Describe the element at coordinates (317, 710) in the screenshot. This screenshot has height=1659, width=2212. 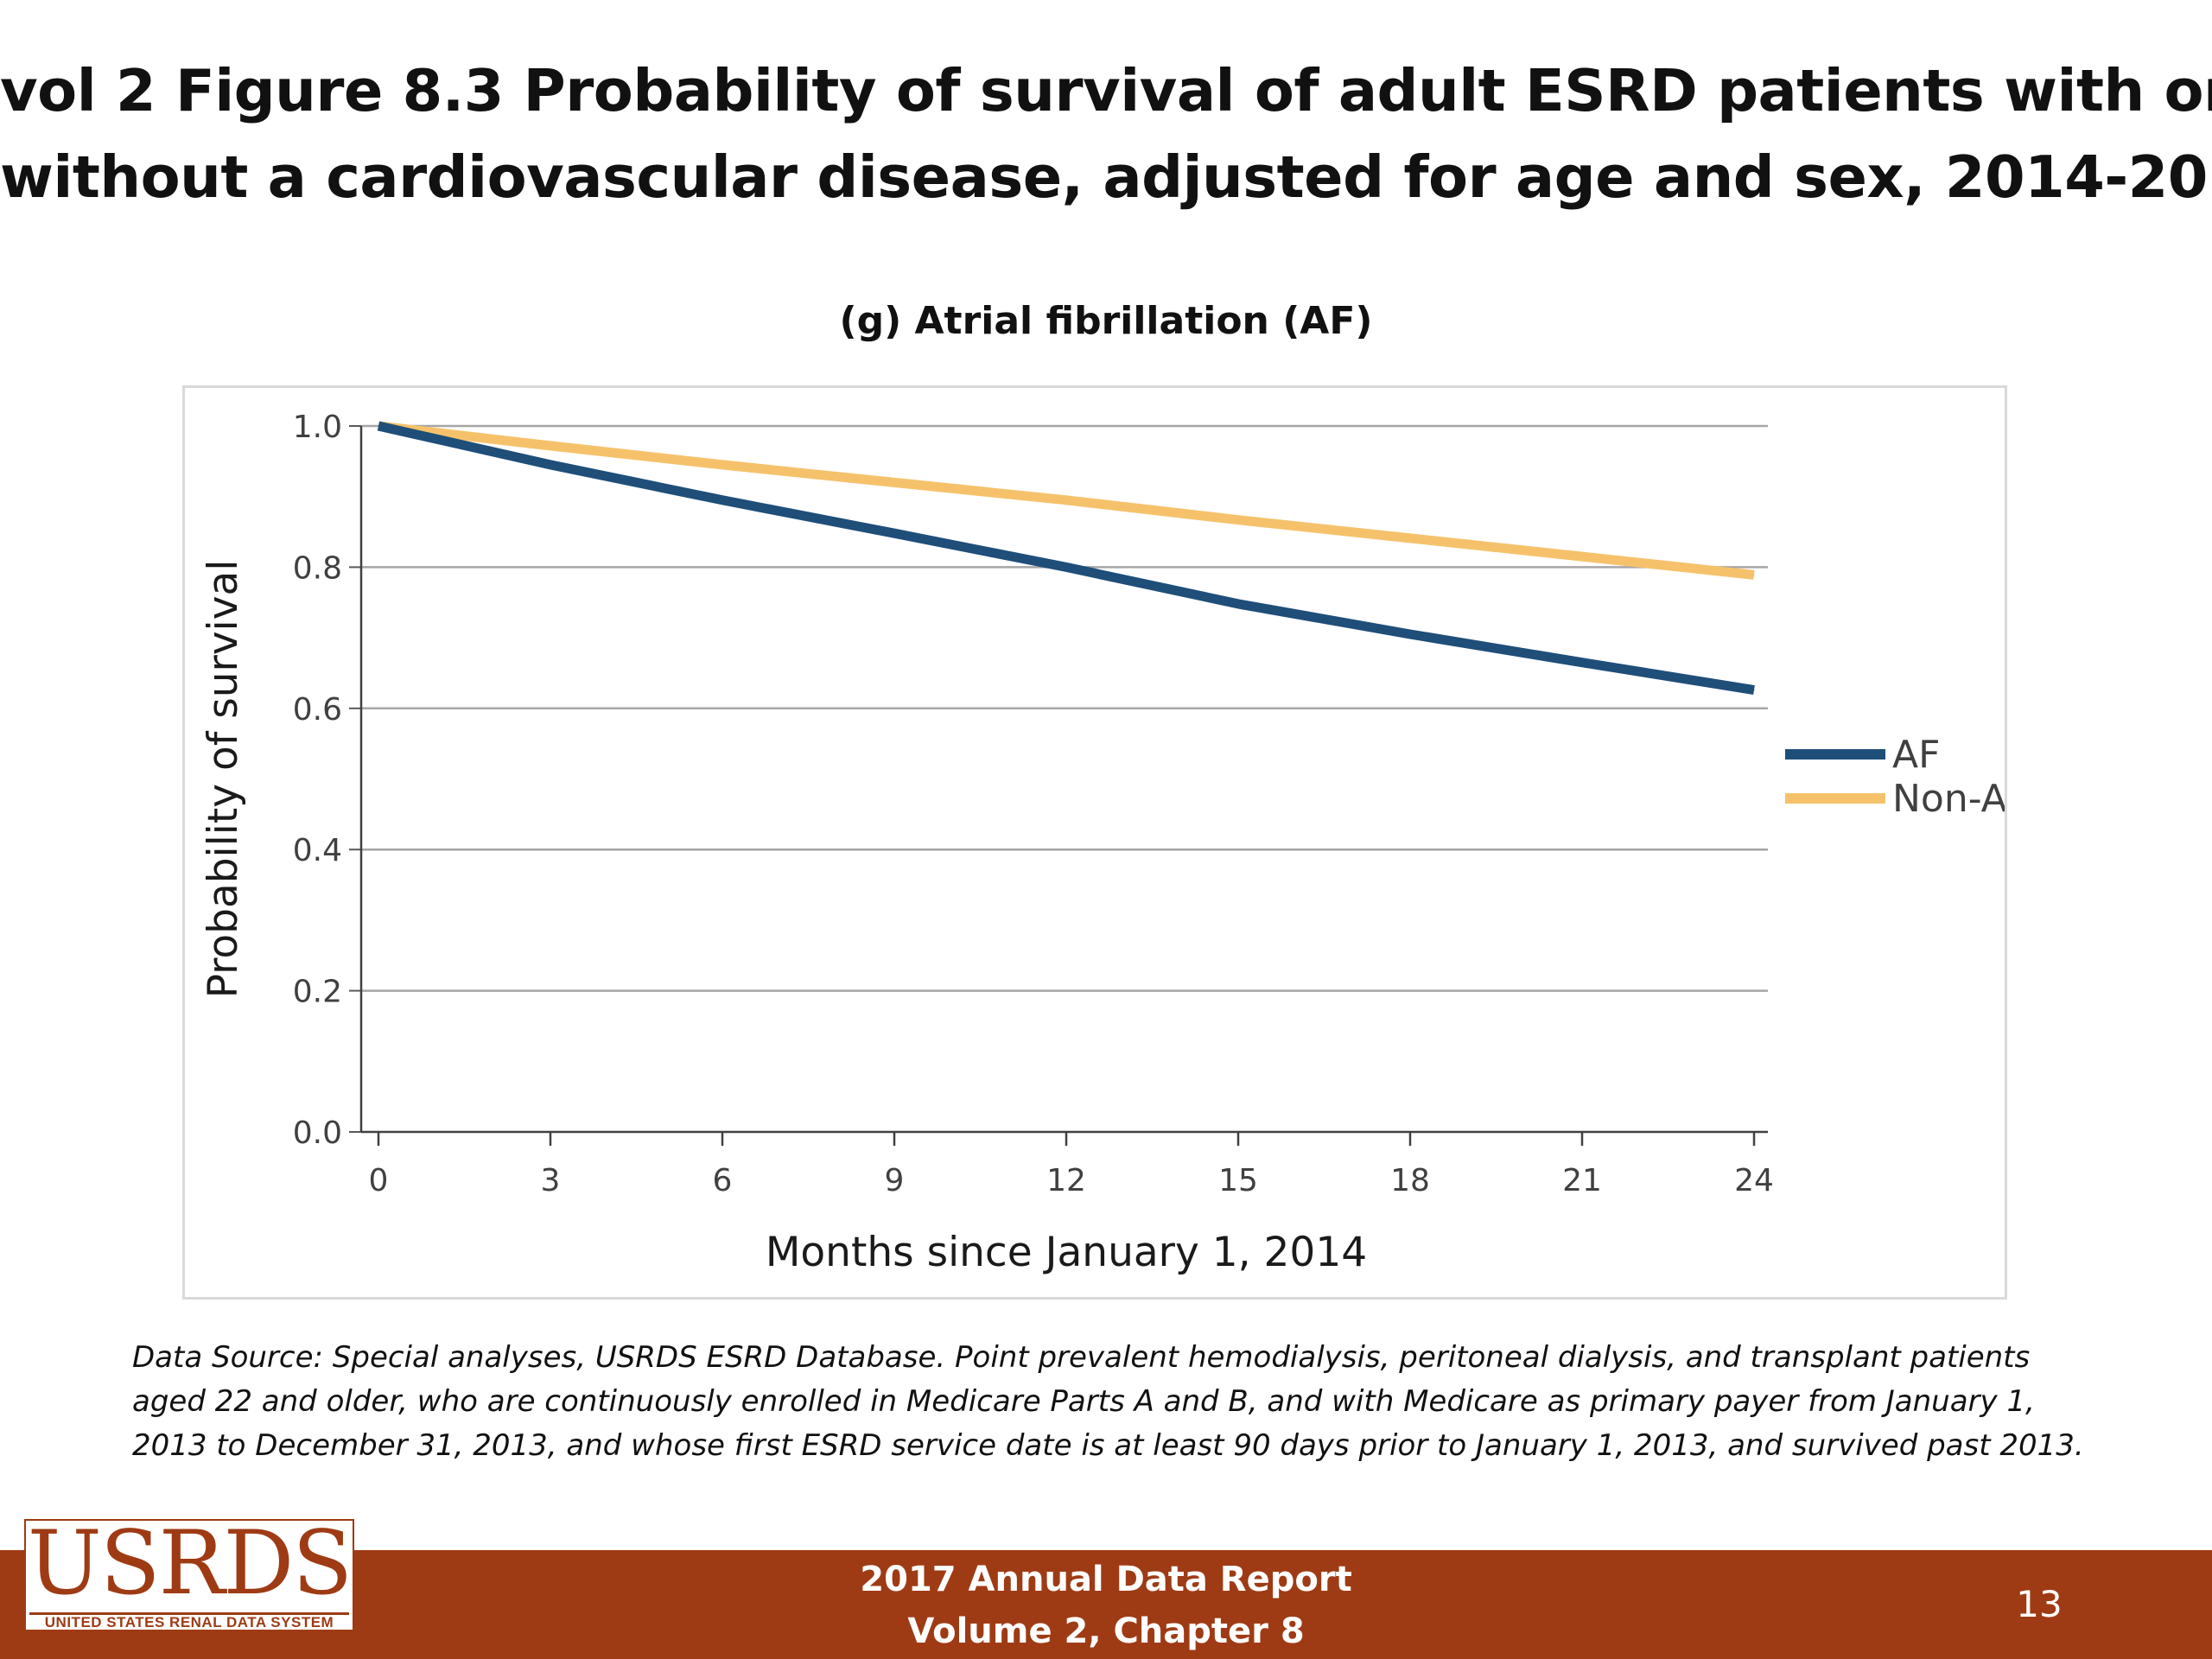
I see `y-tick-label-3: 0.6` at that location.